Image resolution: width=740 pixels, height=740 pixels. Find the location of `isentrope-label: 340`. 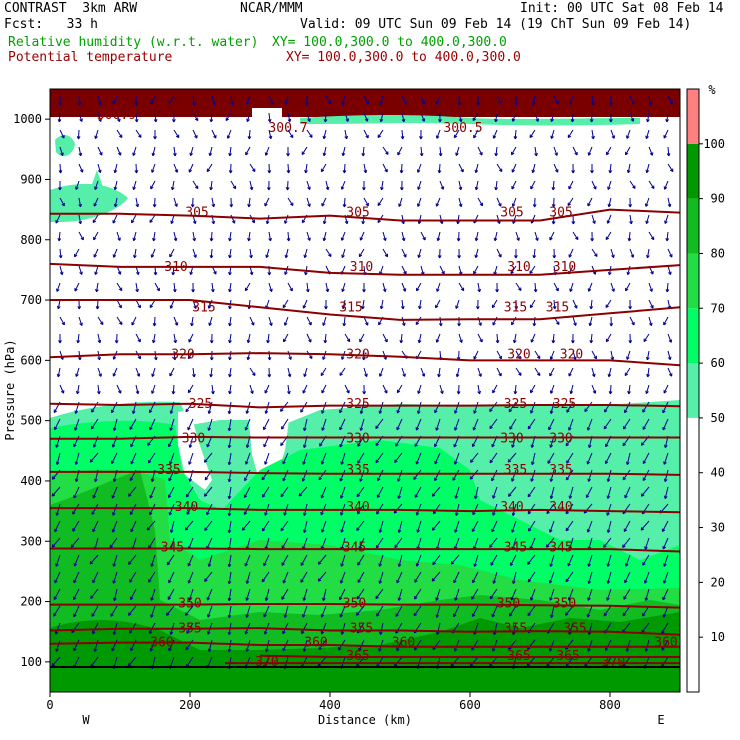

isentrope-label: 340 is located at coordinates (186, 507).